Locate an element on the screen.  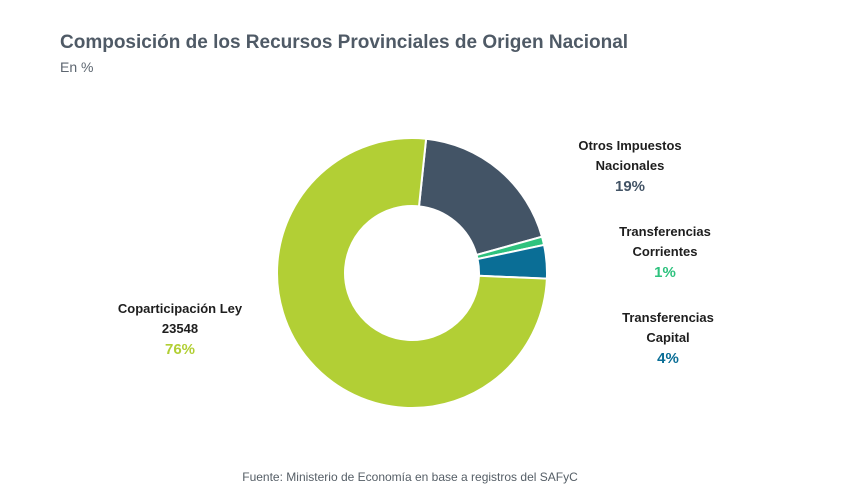
label-transf-capital-line1: Transferencias is located at coordinates (668, 317).